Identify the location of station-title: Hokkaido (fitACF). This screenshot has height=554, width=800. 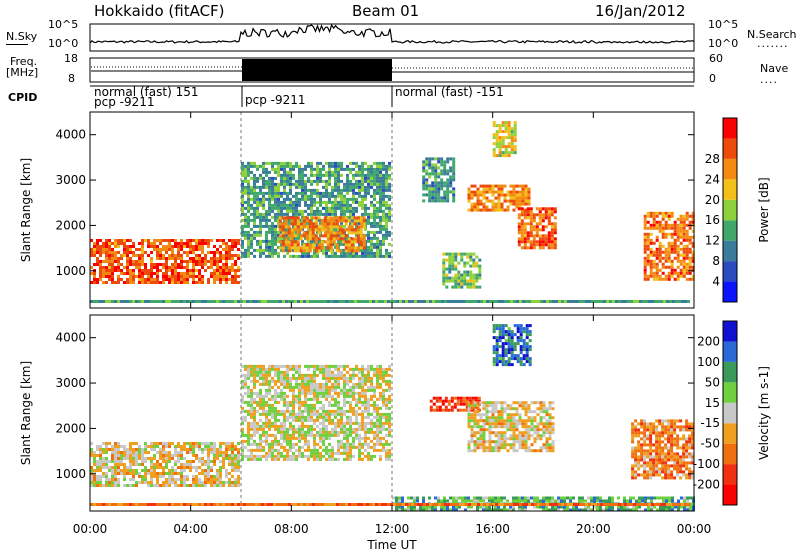
(159, 11).